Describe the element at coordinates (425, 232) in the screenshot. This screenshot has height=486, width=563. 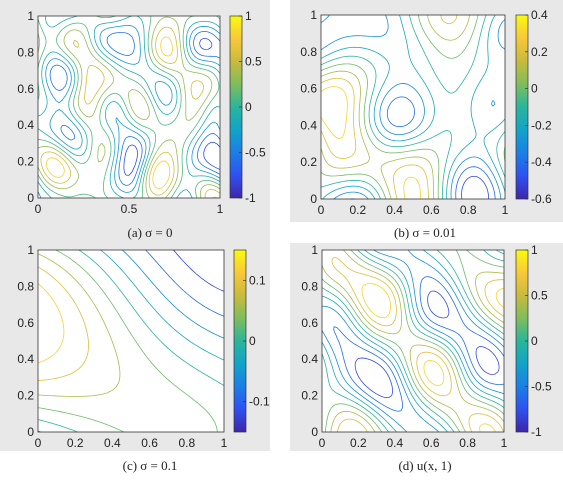
I see `panel-b-caption: (b) σ = 0.01` at that location.